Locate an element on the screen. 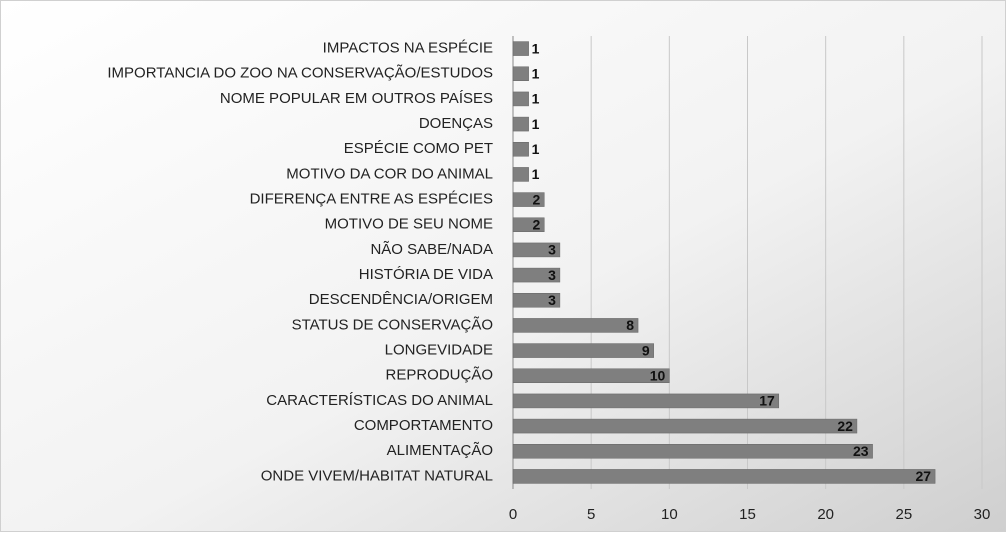 The height and width of the screenshot is (537, 1006). y-tick-label: ONDE VIVEM/HABITAT NATURAL is located at coordinates (377, 475).